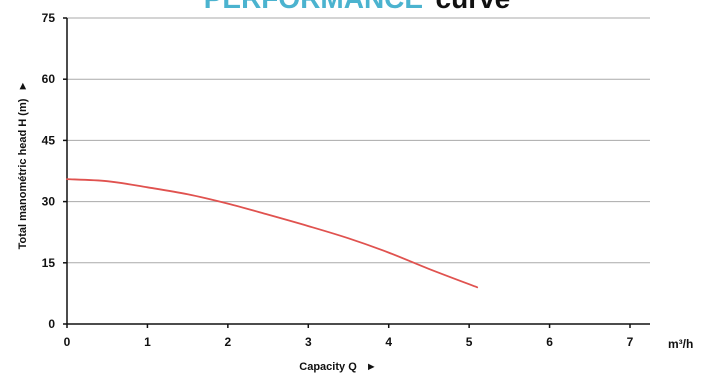 This screenshot has height=384, width=713. Describe the element at coordinates (469, 342) in the screenshot. I see `x-tick-label-5: 5` at that location.